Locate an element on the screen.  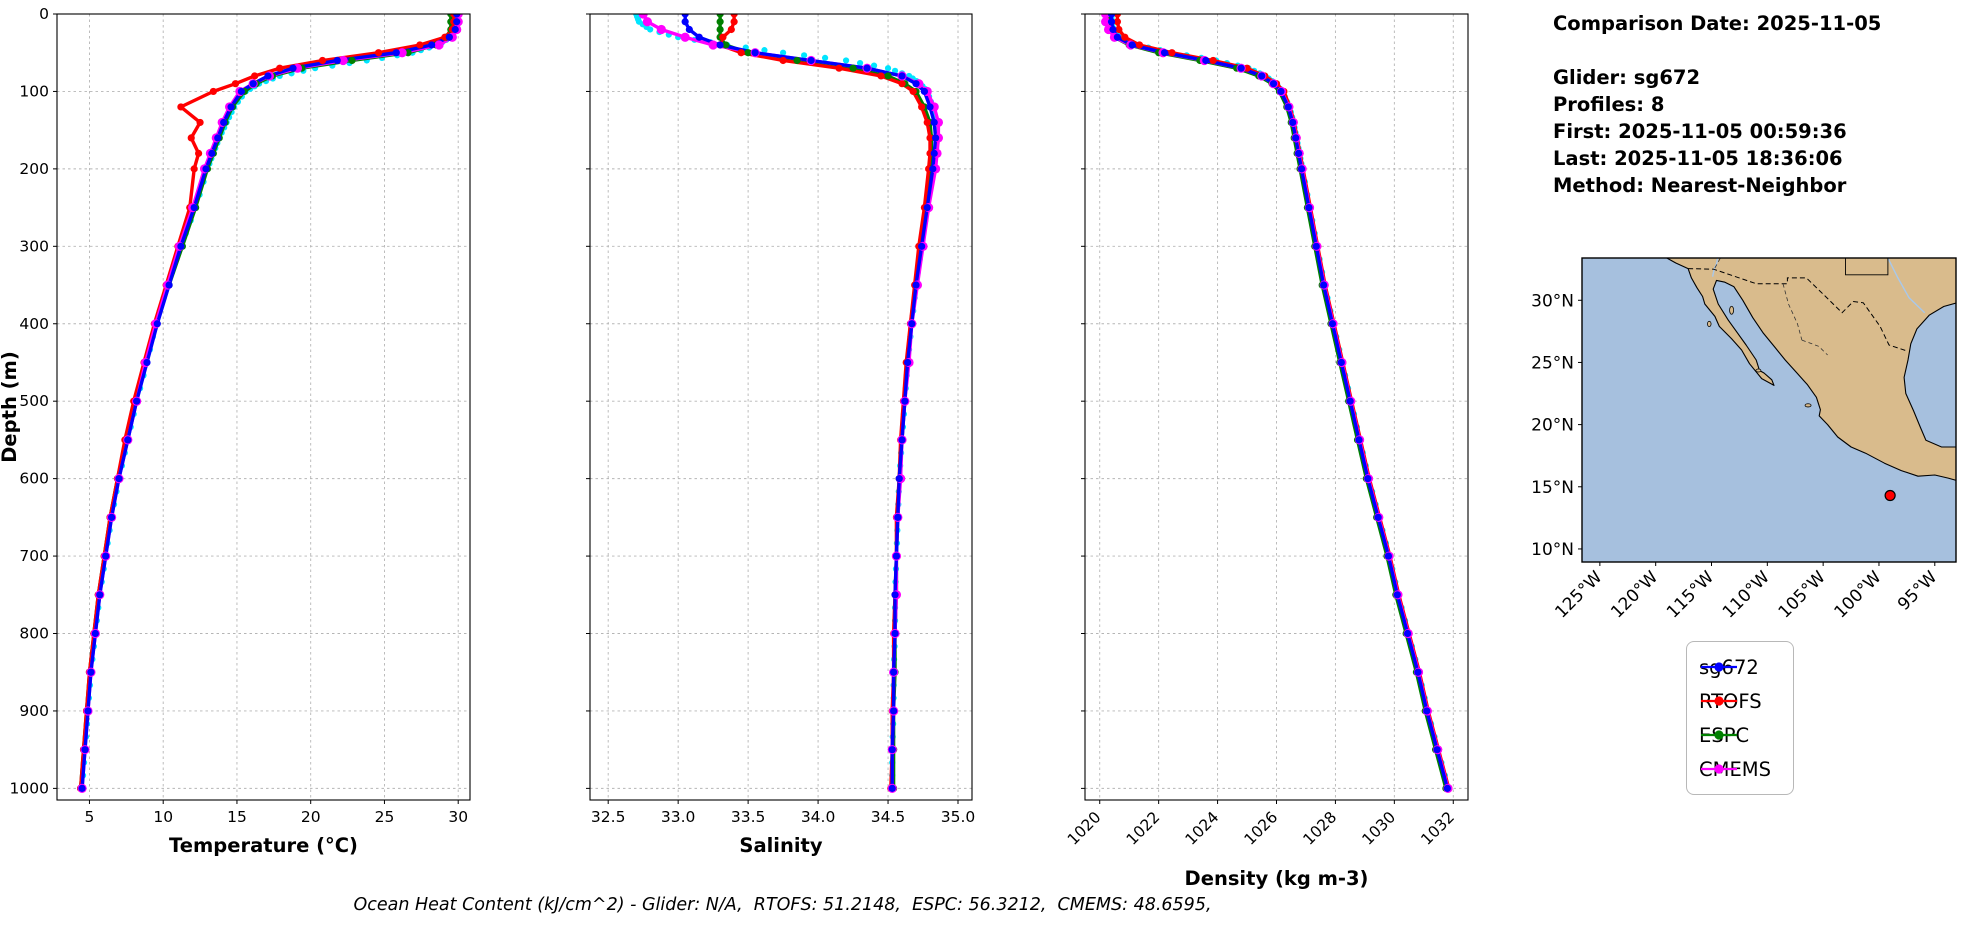
svg-text: 95°W is located at coordinates (1917, 590).